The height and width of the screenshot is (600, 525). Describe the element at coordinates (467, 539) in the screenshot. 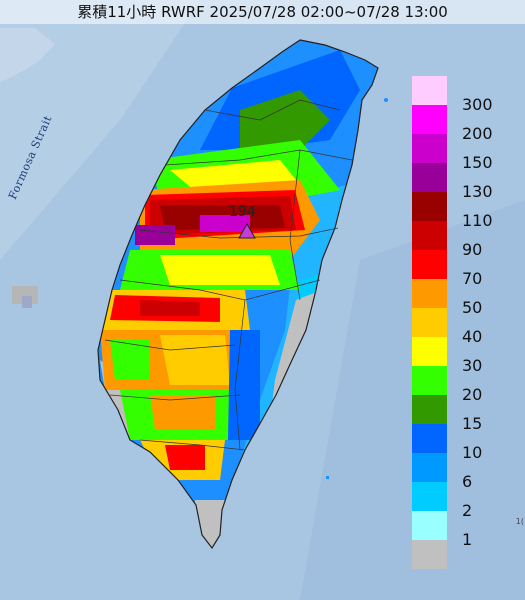

I see `legend-label: 1` at that location.